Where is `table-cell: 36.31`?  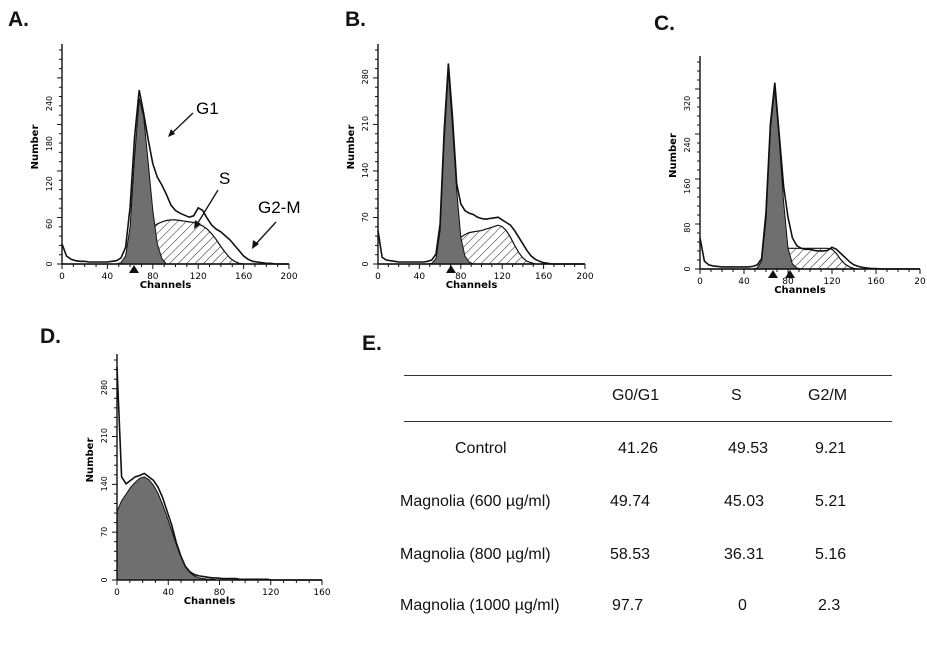 table-cell: 36.31 is located at coordinates (744, 554).